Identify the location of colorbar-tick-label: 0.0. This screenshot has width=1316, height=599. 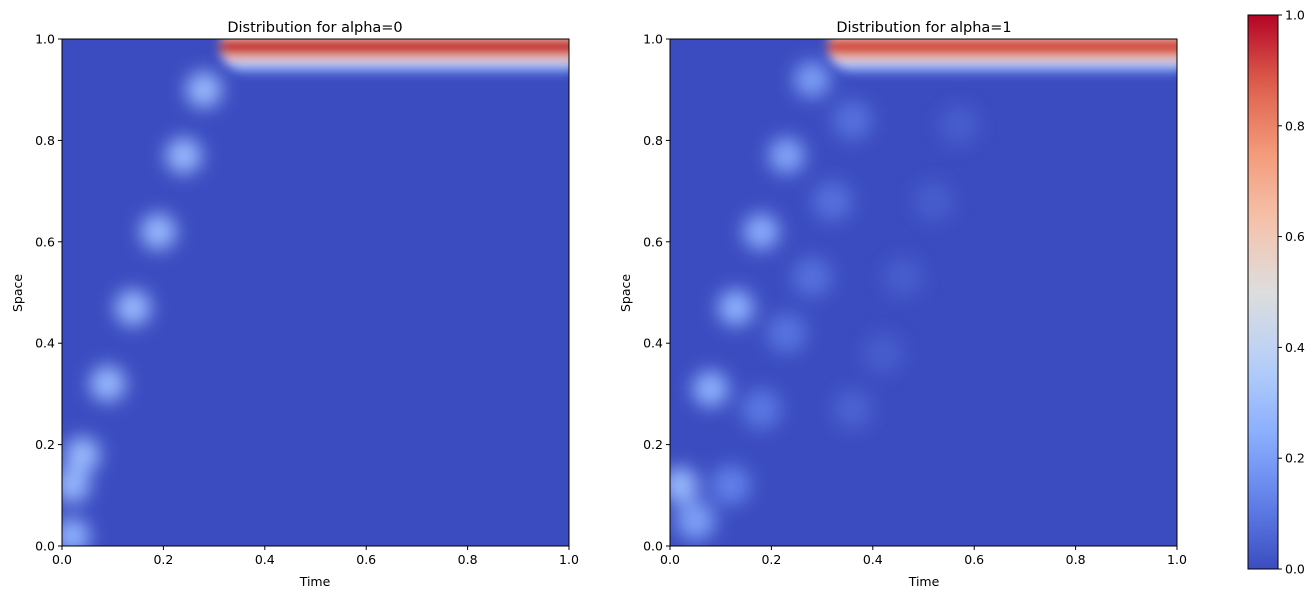
(1295, 569).